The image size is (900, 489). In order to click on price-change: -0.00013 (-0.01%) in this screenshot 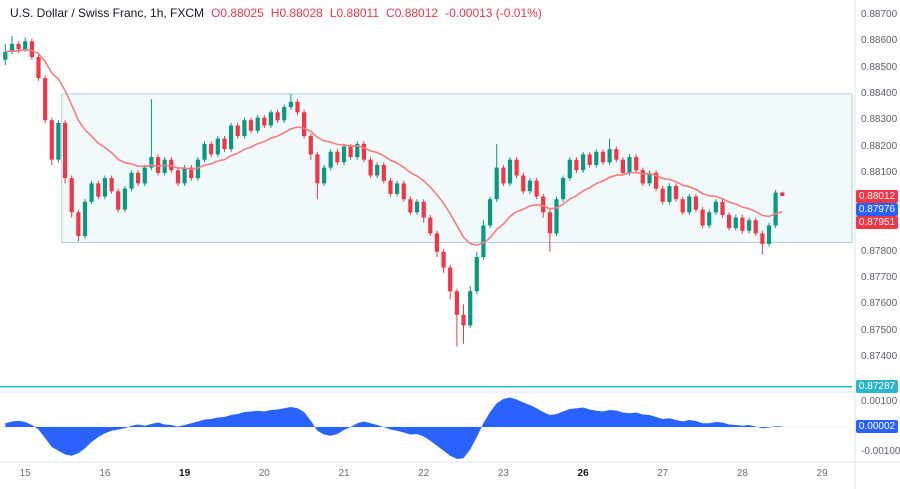, I will do `click(493, 13)`.